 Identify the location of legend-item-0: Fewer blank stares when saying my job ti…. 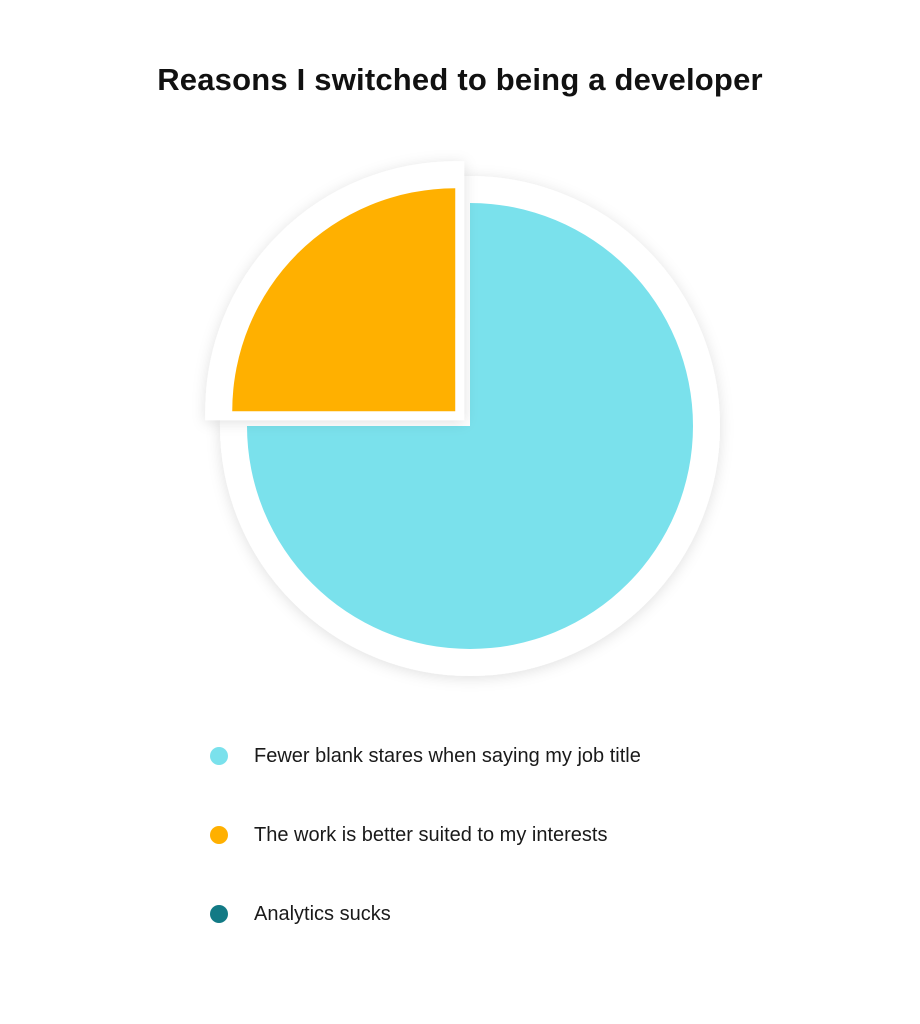
(425, 756).